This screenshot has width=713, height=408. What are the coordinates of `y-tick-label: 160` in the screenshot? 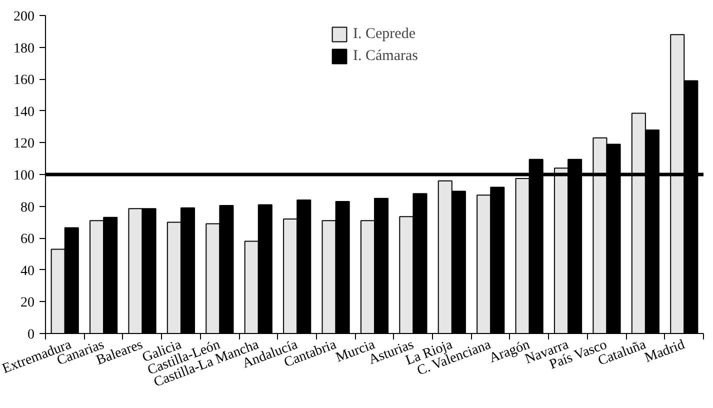 It's located at (24, 80).